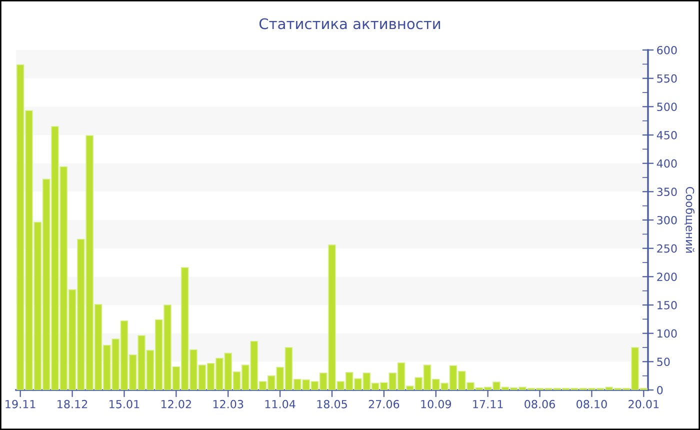 This screenshot has width=700, height=430. I want to click on y-tick-label: 550, so click(667, 78).